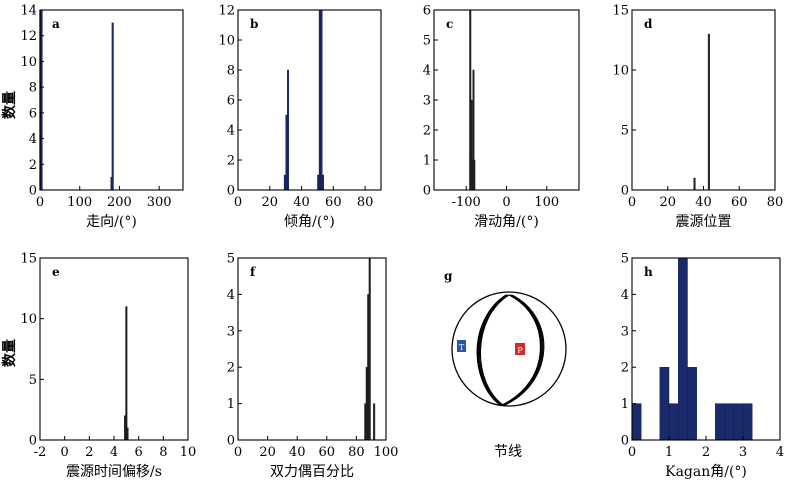 Image resolution: width=794 pixels, height=483 pixels. What do you see at coordinates (501, 117) in the screenshot?
I see `panel-c: -100 0 100 0 1 2 3 4 5 6 c 滑动角/(°)` at bounding box center [501, 117].